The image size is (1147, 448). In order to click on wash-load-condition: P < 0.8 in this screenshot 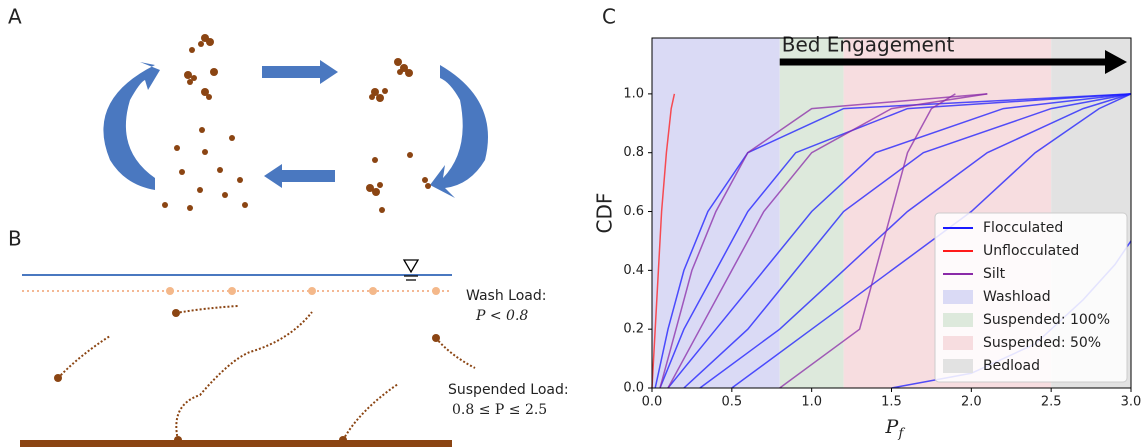, I will do `click(501, 316)`.